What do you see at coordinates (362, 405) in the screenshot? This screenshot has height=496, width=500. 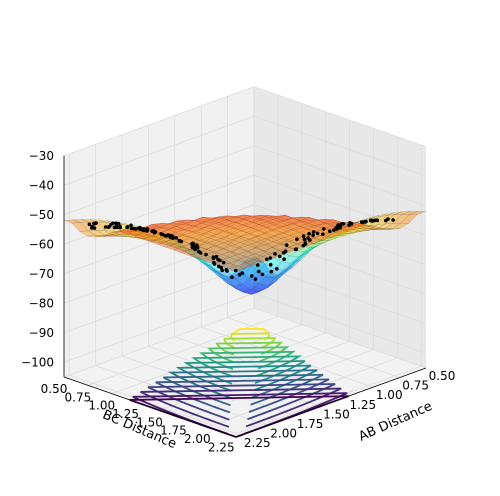 I see `y-tick-label: 1.25` at bounding box center [362, 405].